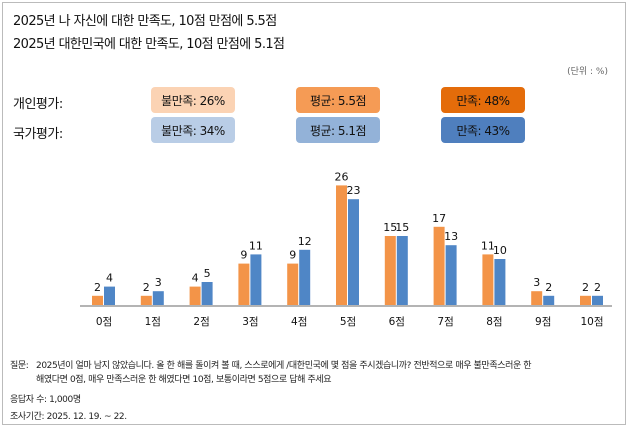 This screenshot has height=427, width=628. Describe the element at coordinates (342, 176) in the screenshot. I see `data-label: 26` at that location.